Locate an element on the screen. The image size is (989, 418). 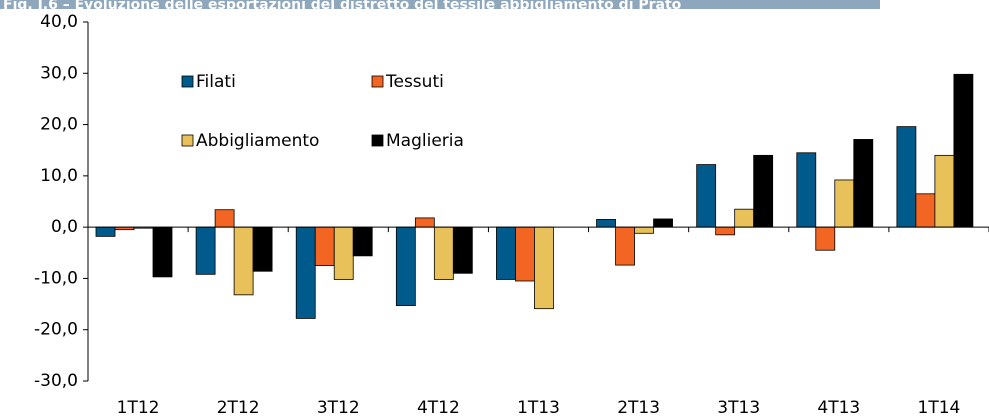
y-tick-label: -10,0 is located at coordinates (56, 278).